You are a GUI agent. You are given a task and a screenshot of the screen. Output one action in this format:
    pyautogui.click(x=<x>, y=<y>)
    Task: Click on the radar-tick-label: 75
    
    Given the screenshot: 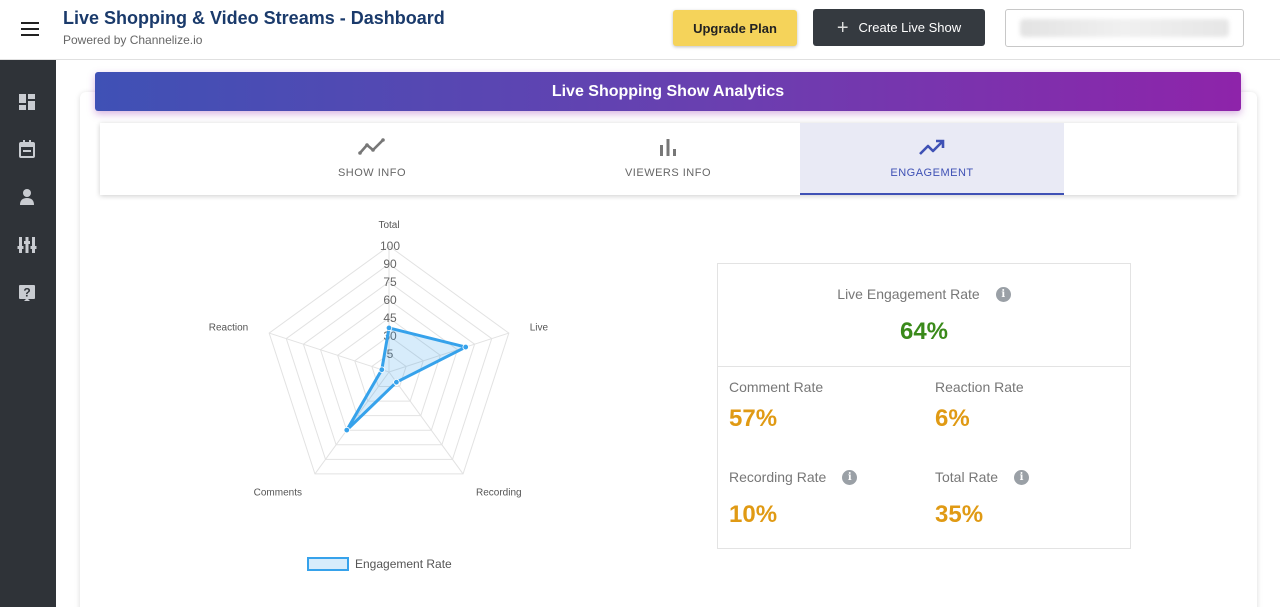 What is the action you would take?
    pyautogui.click(x=390, y=282)
    